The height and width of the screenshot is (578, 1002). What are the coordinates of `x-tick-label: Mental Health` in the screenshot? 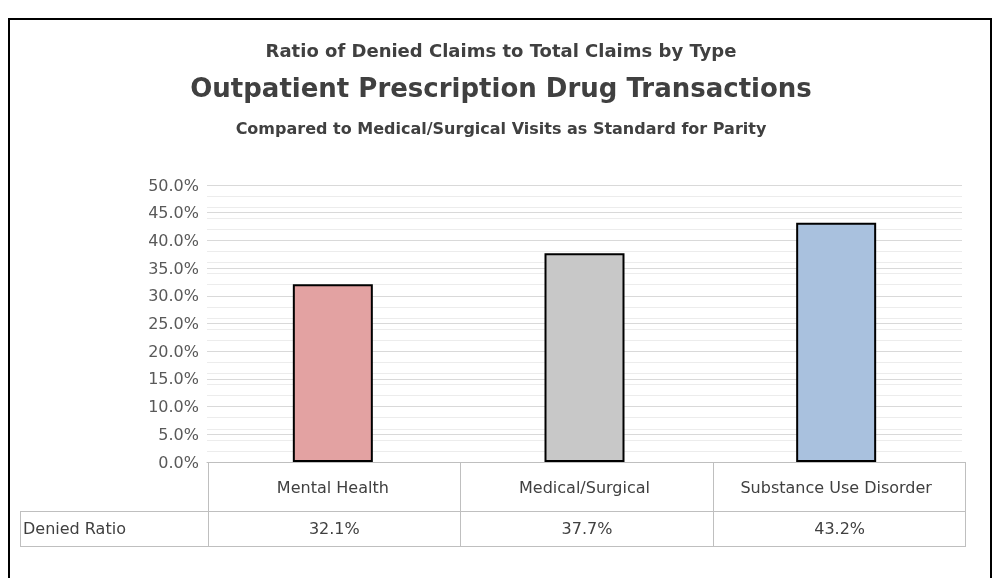 It's located at (332, 487).